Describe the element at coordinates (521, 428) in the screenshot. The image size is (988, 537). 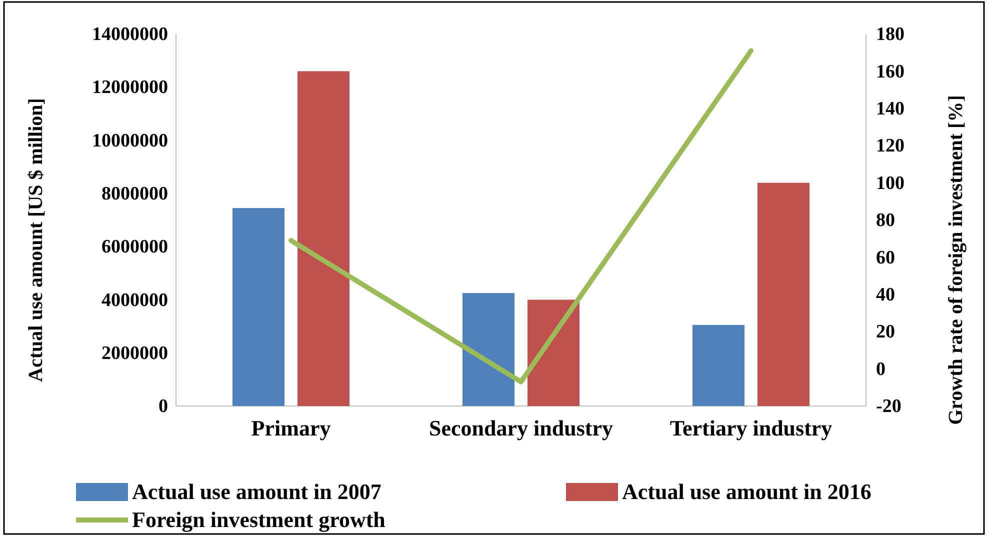
I see `x-tick-label: Secondary industry` at that location.